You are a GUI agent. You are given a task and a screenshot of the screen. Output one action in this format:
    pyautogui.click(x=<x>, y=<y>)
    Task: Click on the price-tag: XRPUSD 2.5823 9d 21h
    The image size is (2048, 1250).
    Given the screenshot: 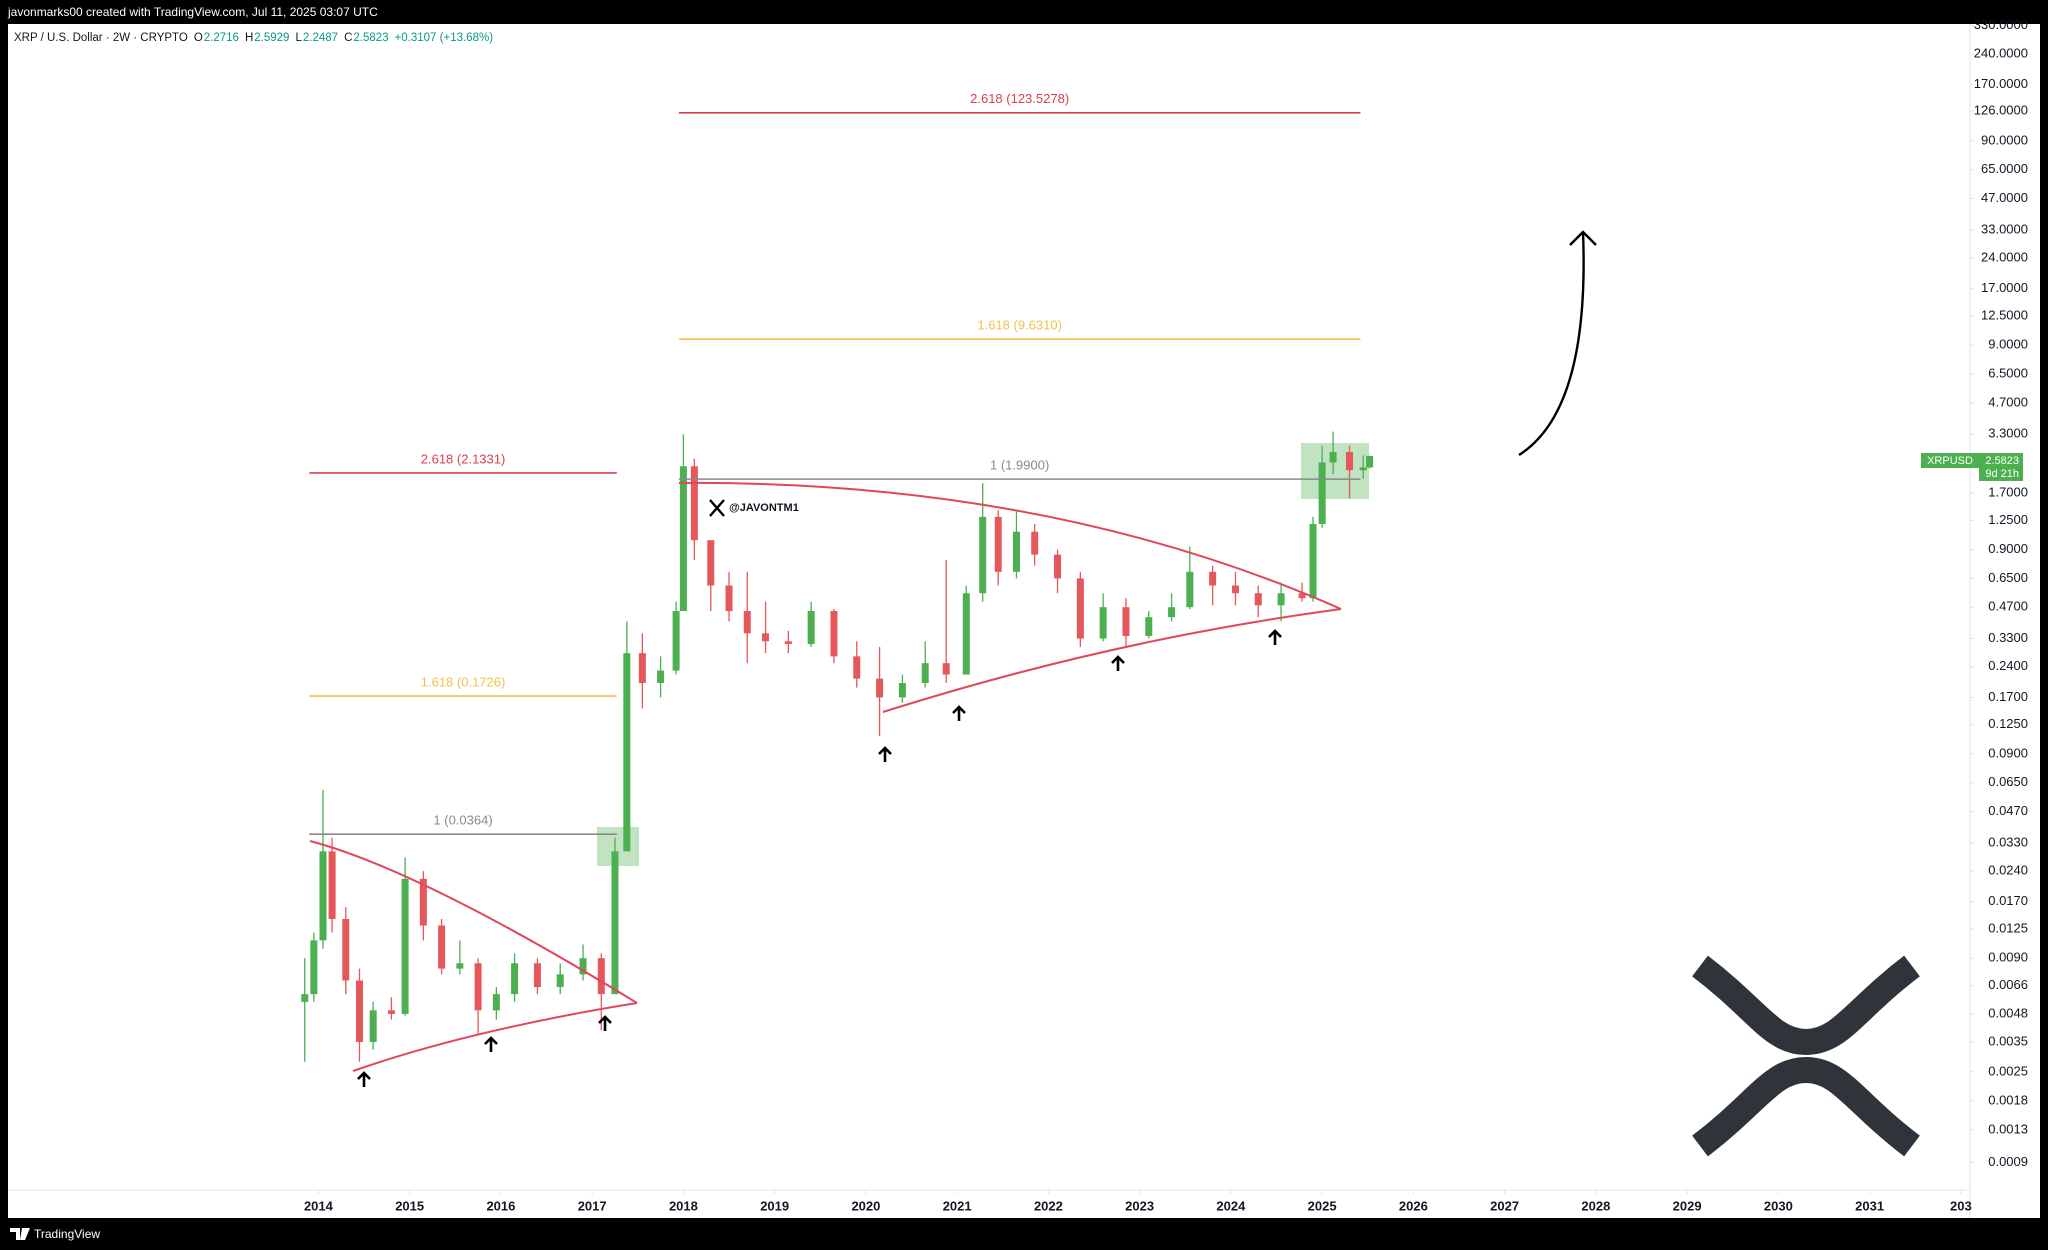 What is the action you would take?
    pyautogui.click(x=1972, y=467)
    